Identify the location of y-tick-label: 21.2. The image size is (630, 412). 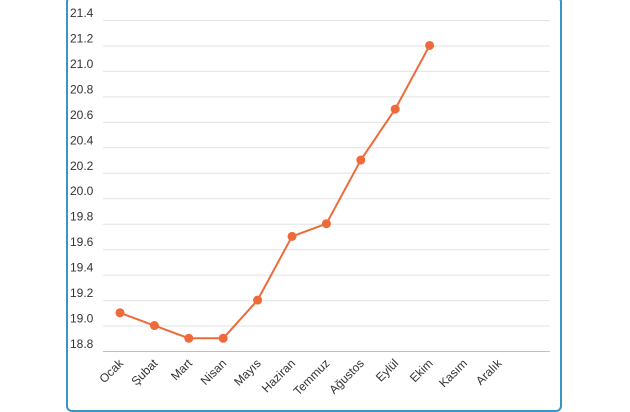
(82, 38).